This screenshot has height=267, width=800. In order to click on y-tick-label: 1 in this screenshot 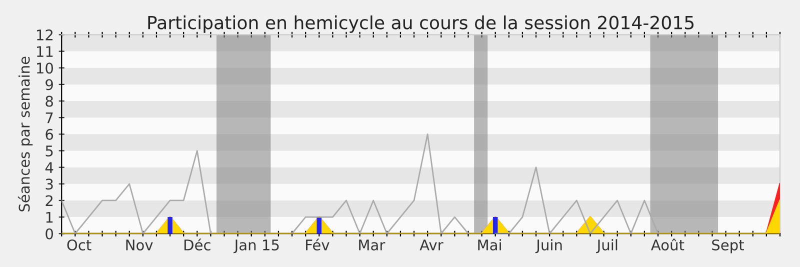, I will do `click(49, 217)`.